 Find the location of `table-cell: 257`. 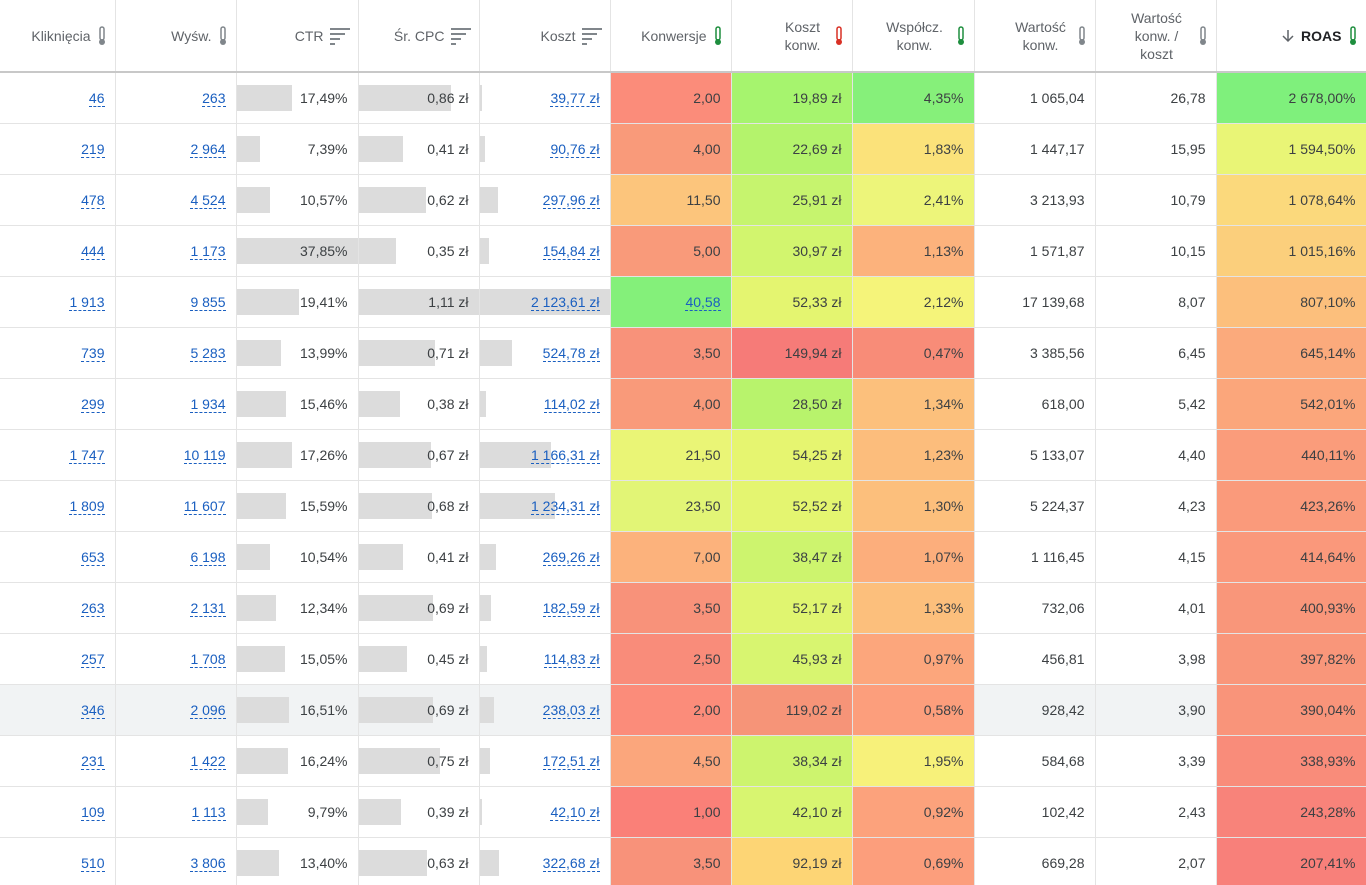

table-cell: 257 is located at coordinates (58, 659).